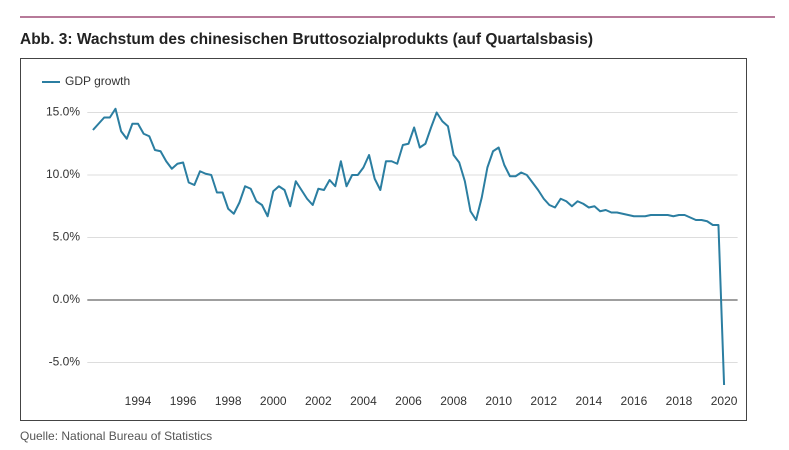 This screenshot has width=789, height=450. I want to click on x-tick-label: 1994, so click(138, 401).